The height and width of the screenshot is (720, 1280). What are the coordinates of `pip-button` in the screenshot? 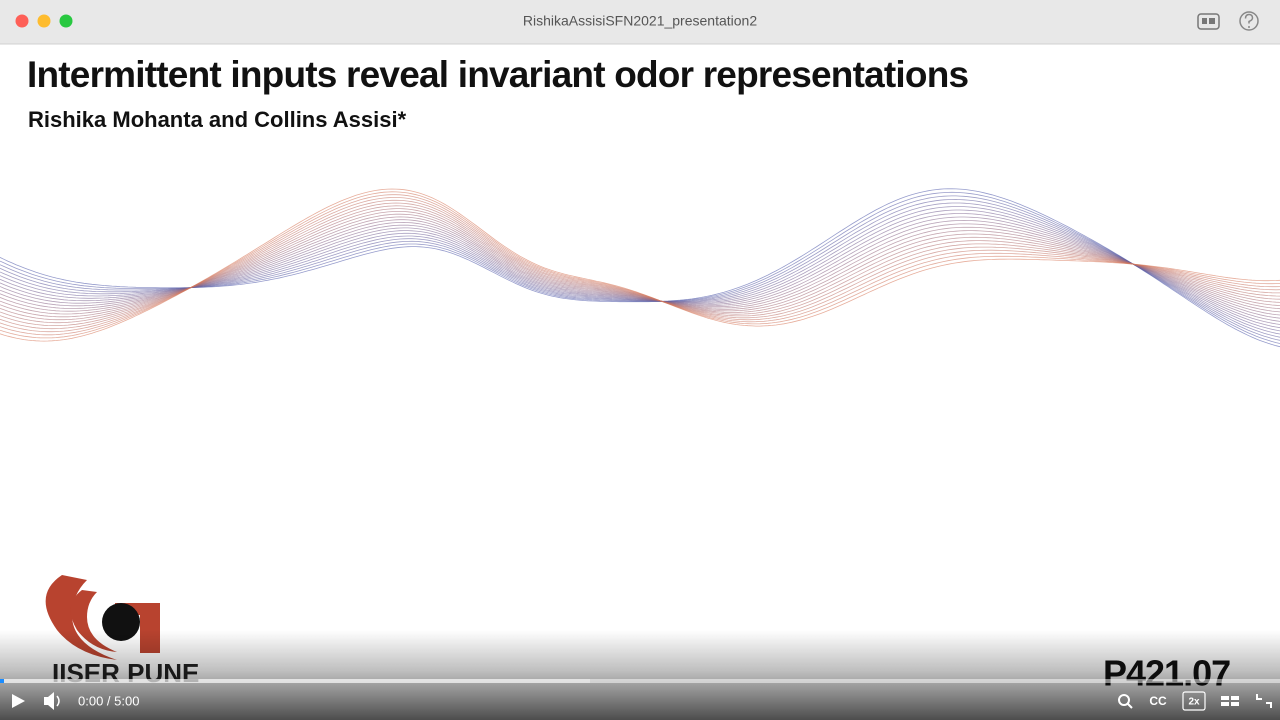 It's located at (1208, 21).